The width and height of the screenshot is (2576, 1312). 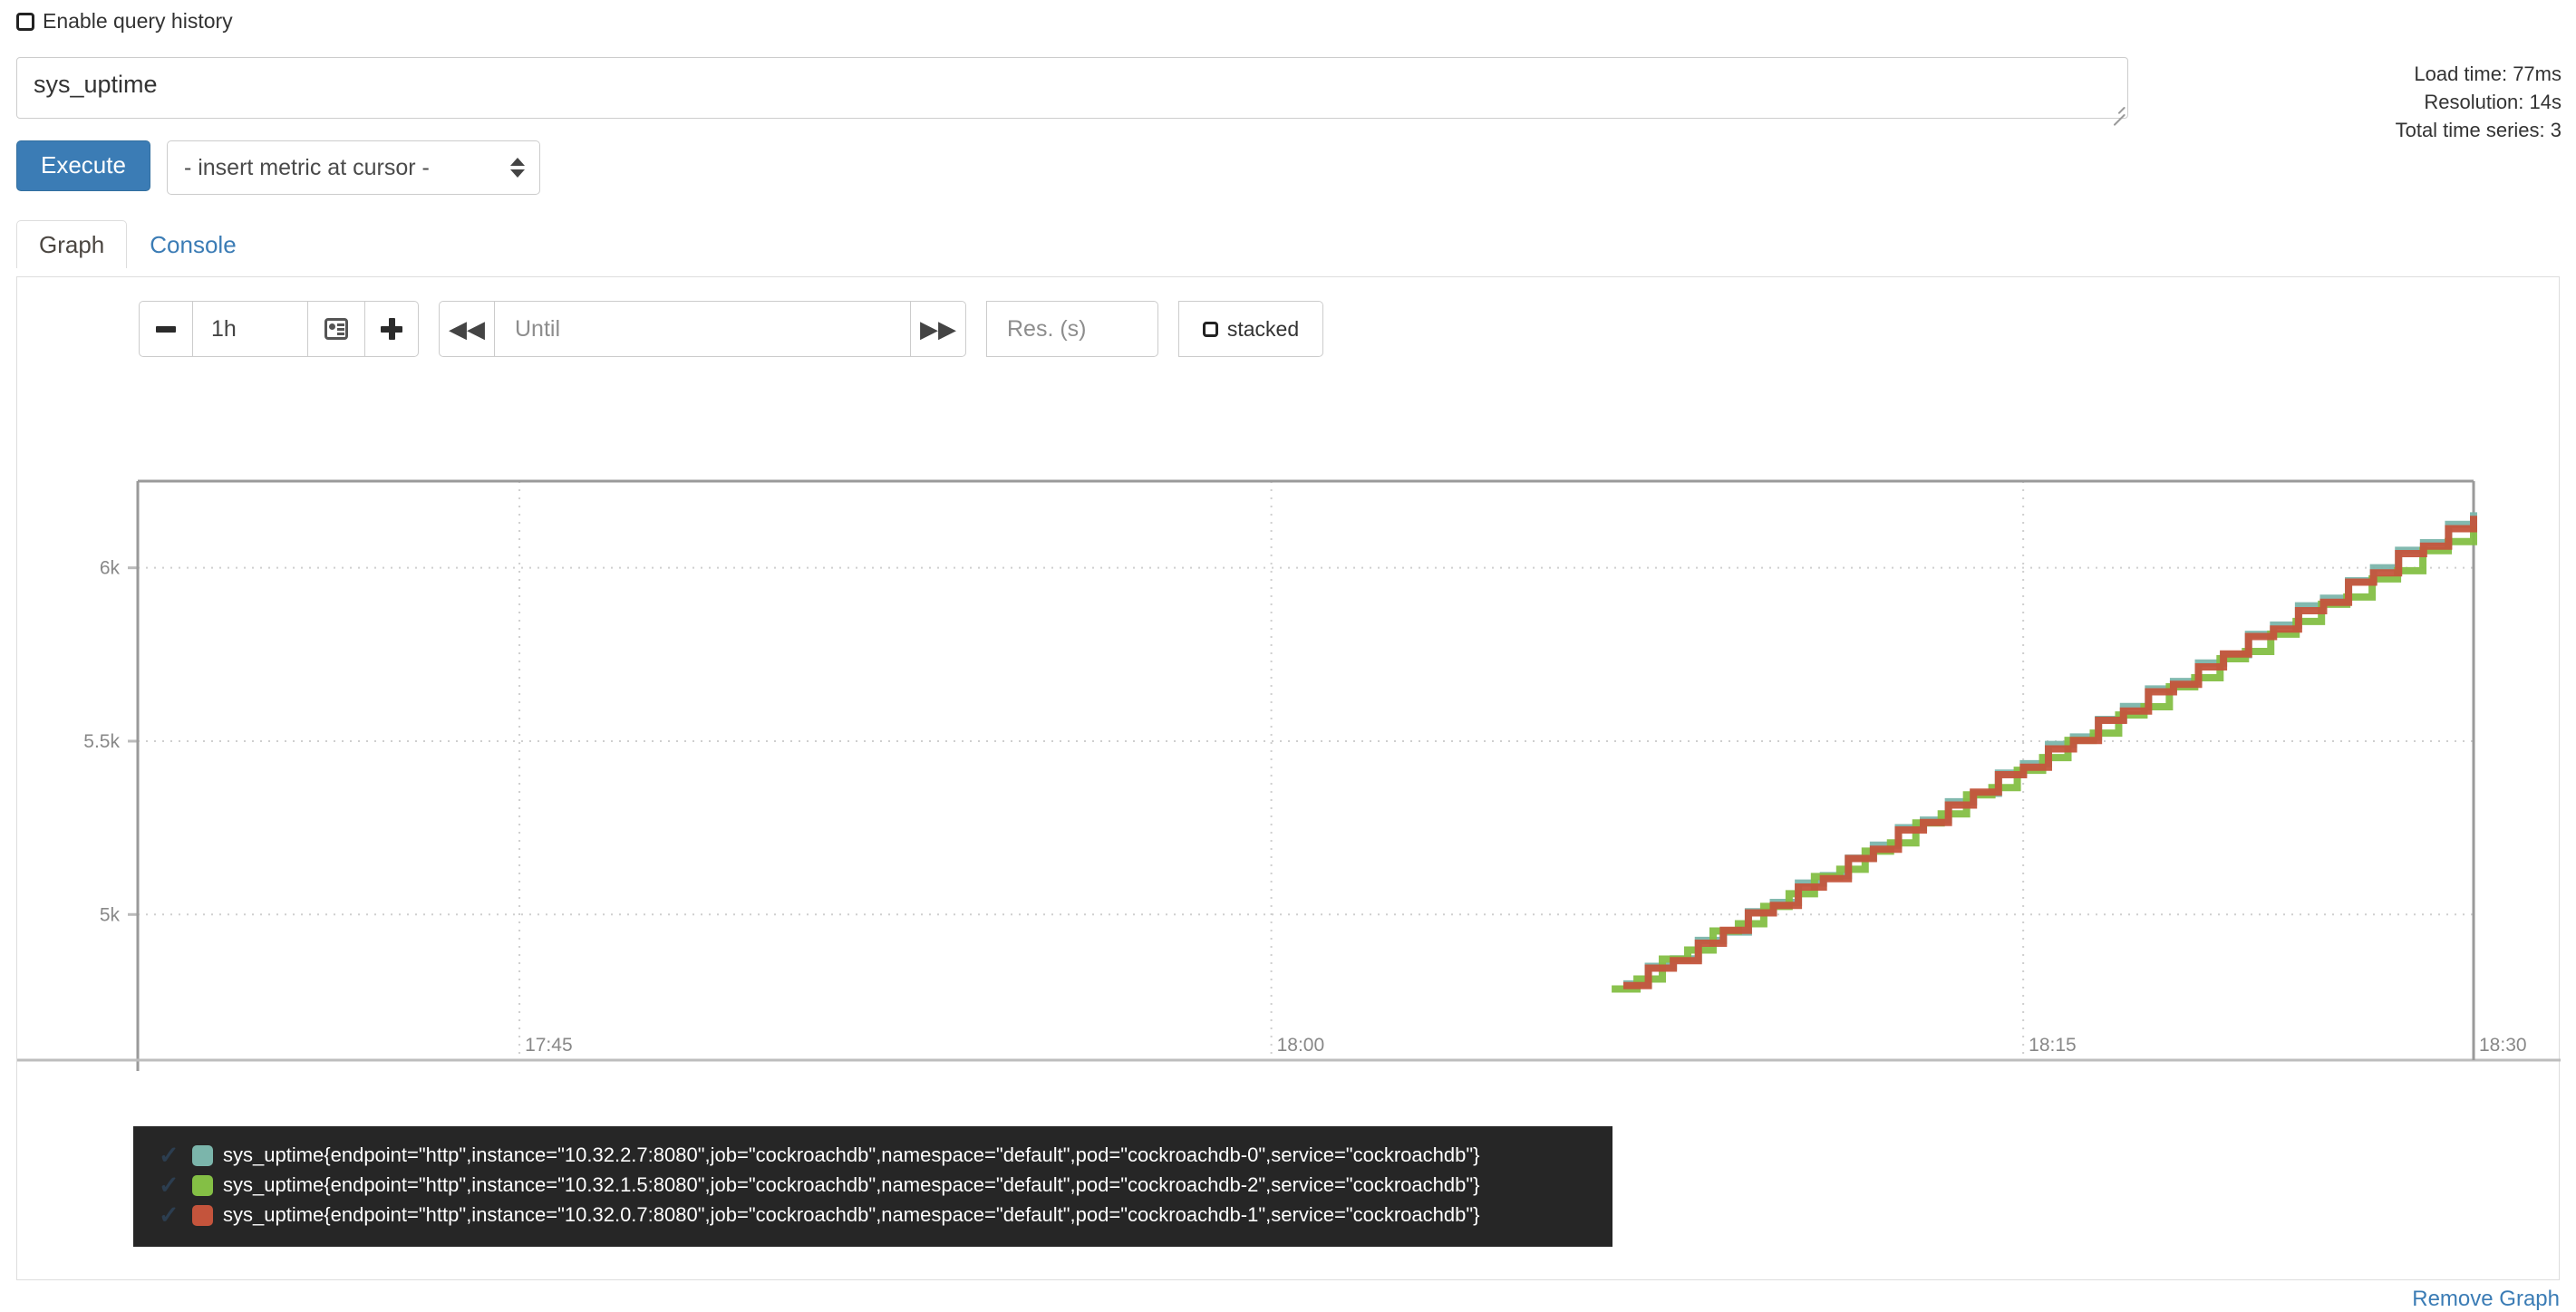 I want to click on svg-text: 5.5k, so click(x=101, y=742).